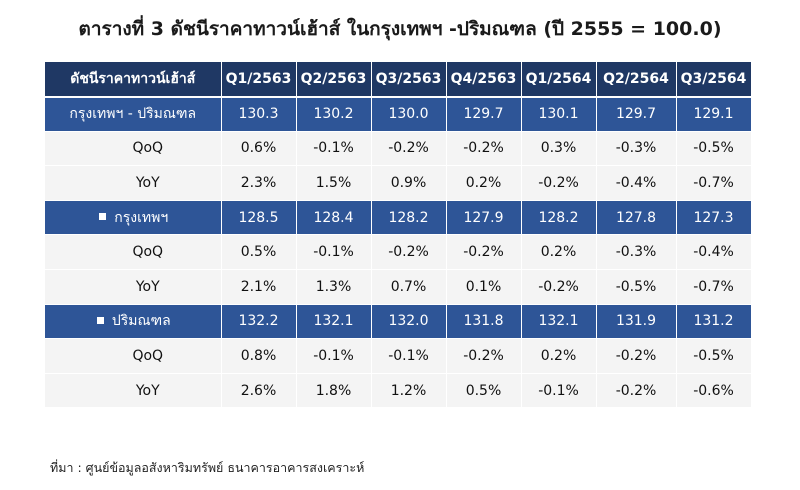 This screenshot has width=800, height=490. Describe the element at coordinates (714, 218) in the screenshot. I see `index-value-cell: 127.3` at that location.